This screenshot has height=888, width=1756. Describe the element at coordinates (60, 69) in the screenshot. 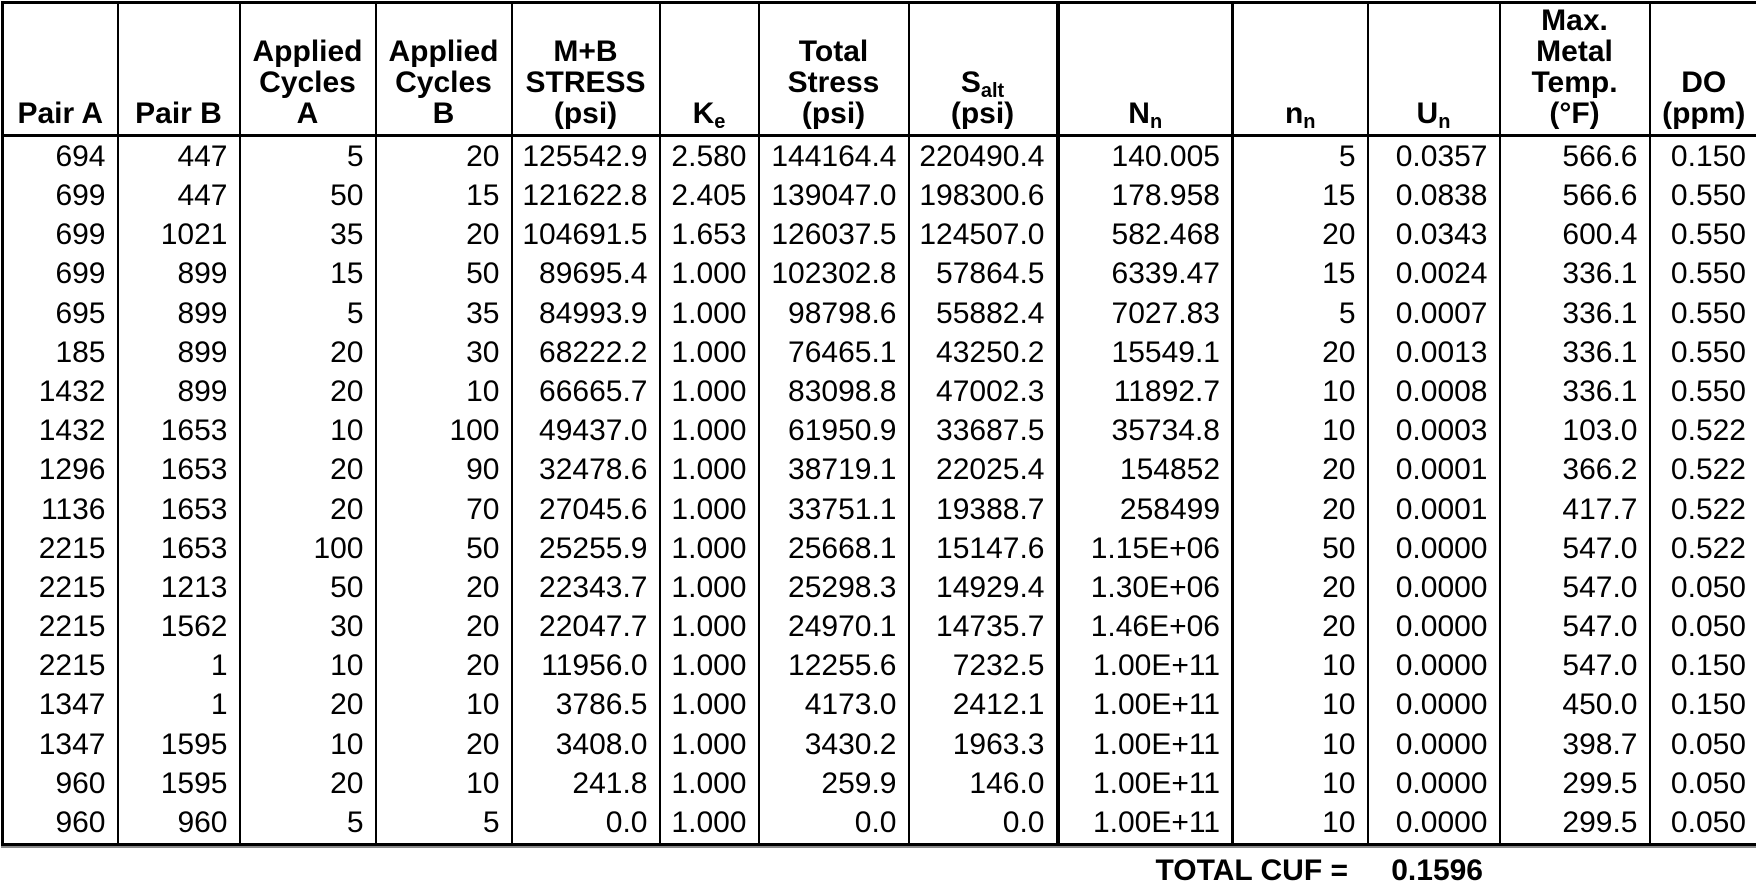

I see `col-header-pair-a: Pair A` at that location.